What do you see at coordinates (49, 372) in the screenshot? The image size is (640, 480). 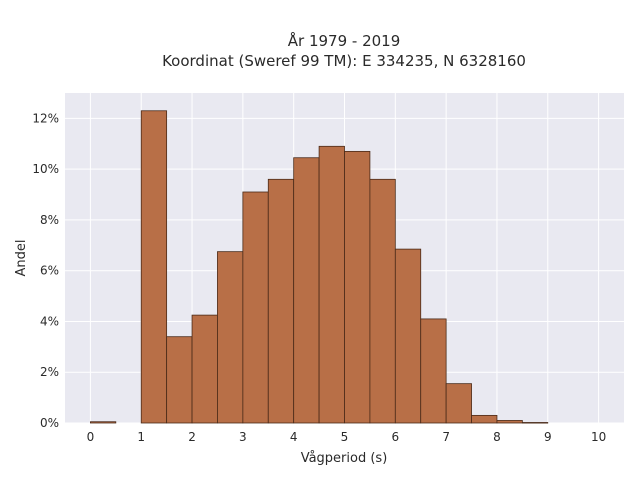 I see `y-tick-label: 2%` at bounding box center [49, 372].